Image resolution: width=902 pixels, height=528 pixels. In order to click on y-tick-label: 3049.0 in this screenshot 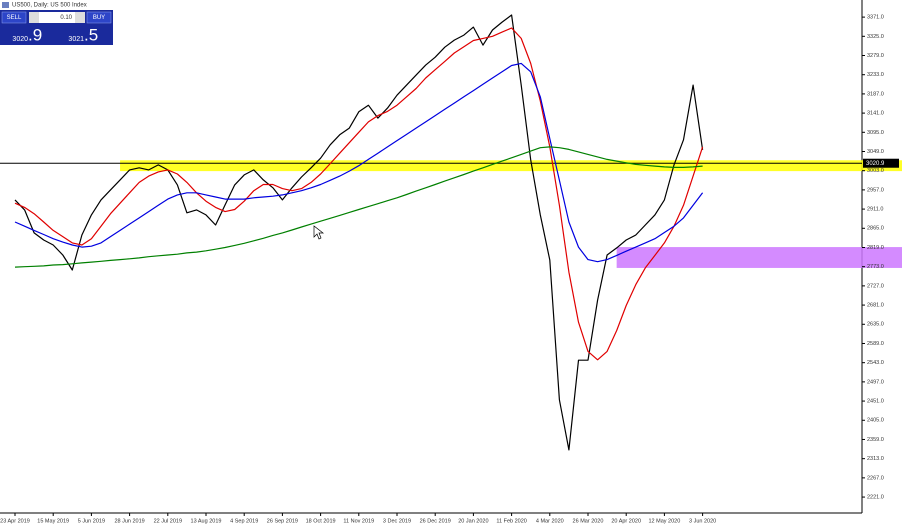, I will do `click(875, 152)`.